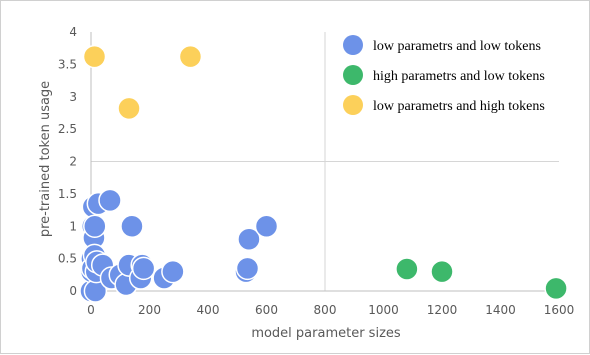 The image size is (590, 355). What do you see at coordinates (67, 161) in the screenshot?
I see `y-axis-ticks: 0 0.5 1 1.5 2 2.5 3 3.5 4` at bounding box center [67, 161].